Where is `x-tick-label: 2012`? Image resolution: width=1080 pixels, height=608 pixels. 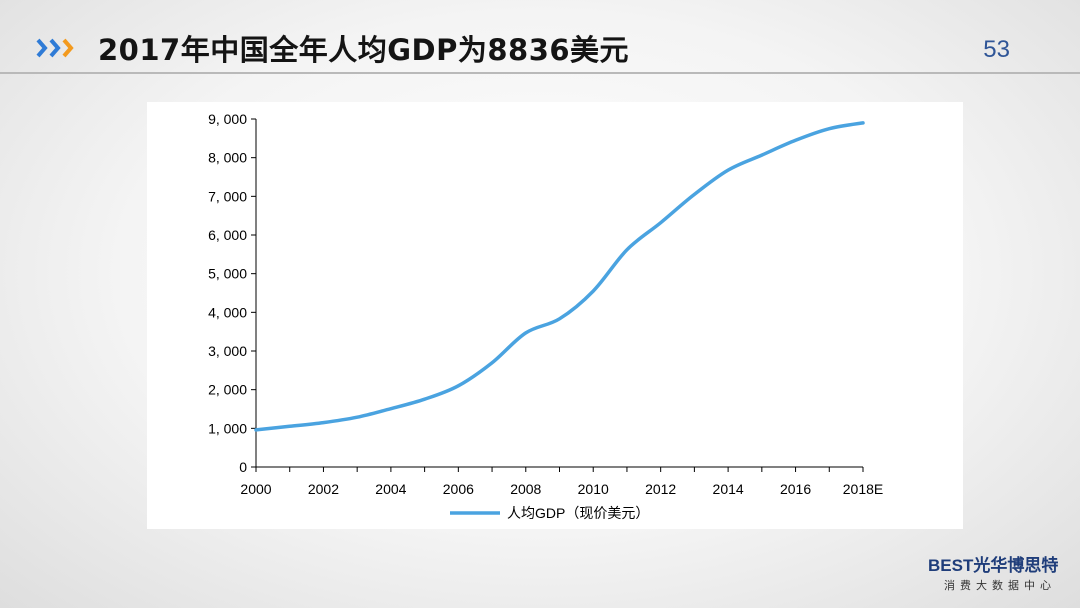 x-tick-label: 2012 is located at coordinates (660, 489).